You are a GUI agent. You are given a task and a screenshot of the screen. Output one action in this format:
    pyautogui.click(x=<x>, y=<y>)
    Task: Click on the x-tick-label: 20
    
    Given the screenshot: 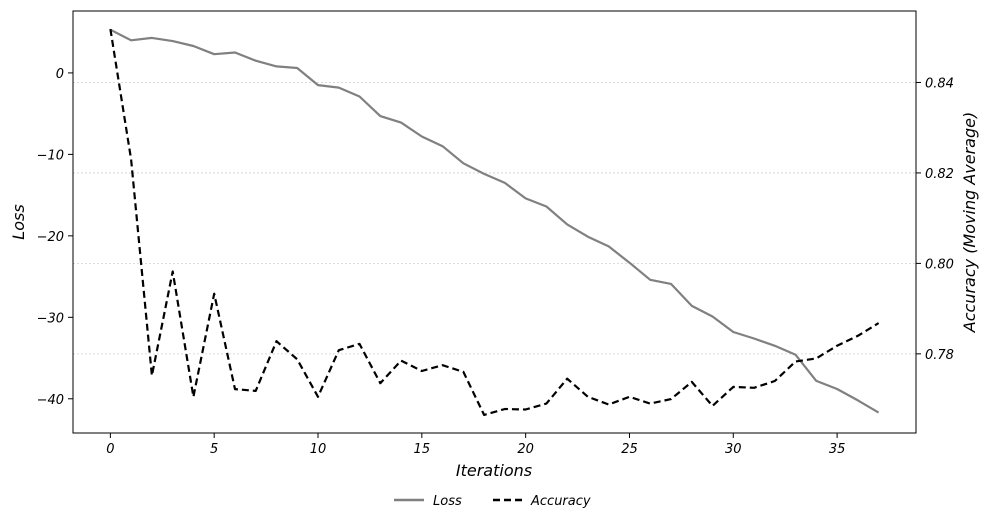 What is the action you would take?
    pyautogui.click(x=525, y=449)
    